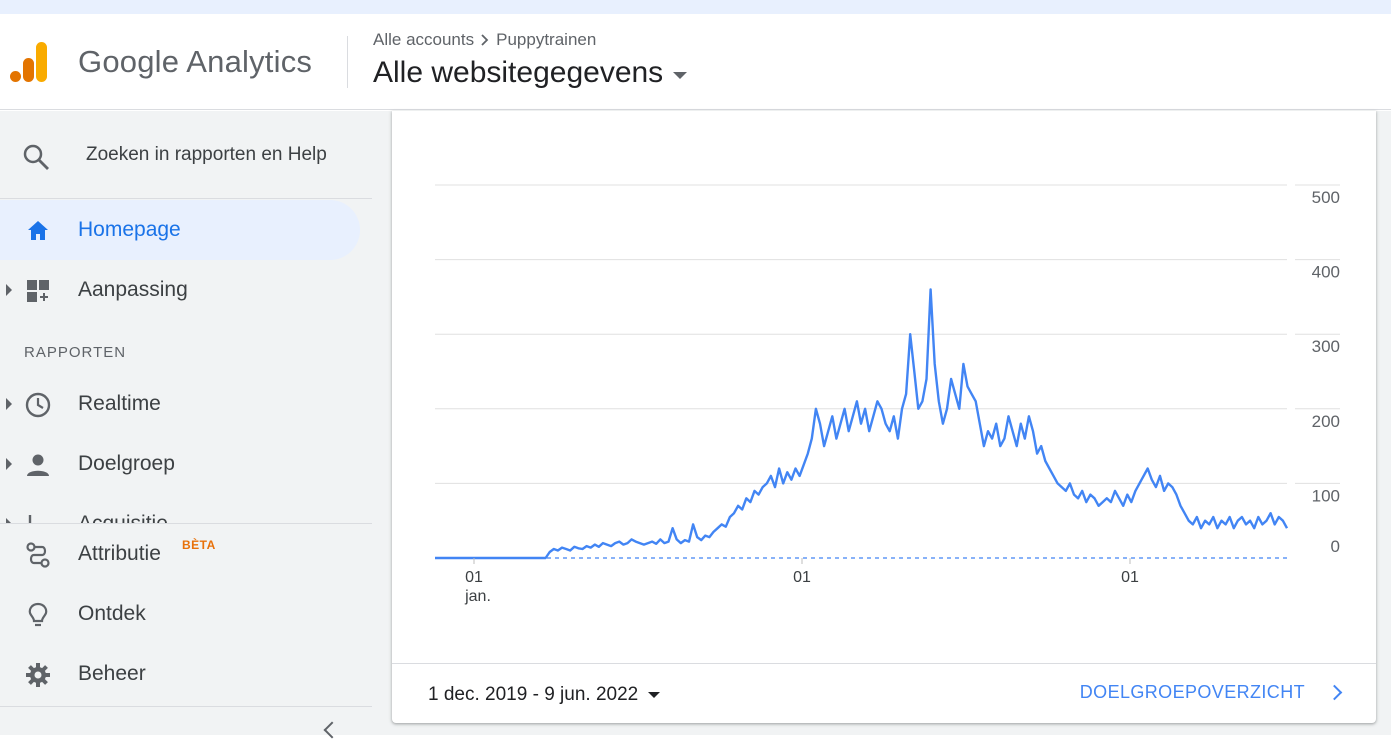 This screenshot has width=1391, height=739. Describe the element at coordinates (180, 614) in the screenshot. I see `nav-ontdek: Ontdek` at that location.